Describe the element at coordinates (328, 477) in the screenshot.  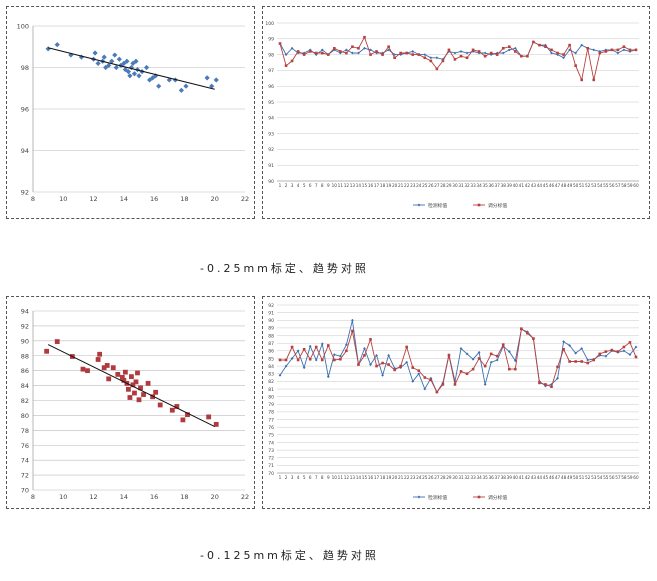
I see `x-tick-label: 9` at that location.